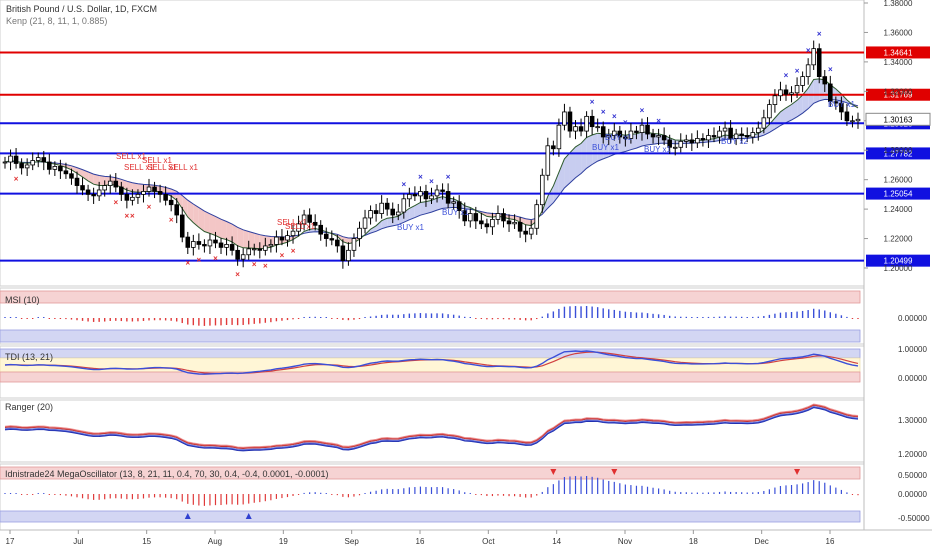 This screenshot has width=932, height=550. What do you see at coordinates (912, 494) in the screenshot?
I see `mega-tick-label: 0.00000` at bounding box center [912, 494].